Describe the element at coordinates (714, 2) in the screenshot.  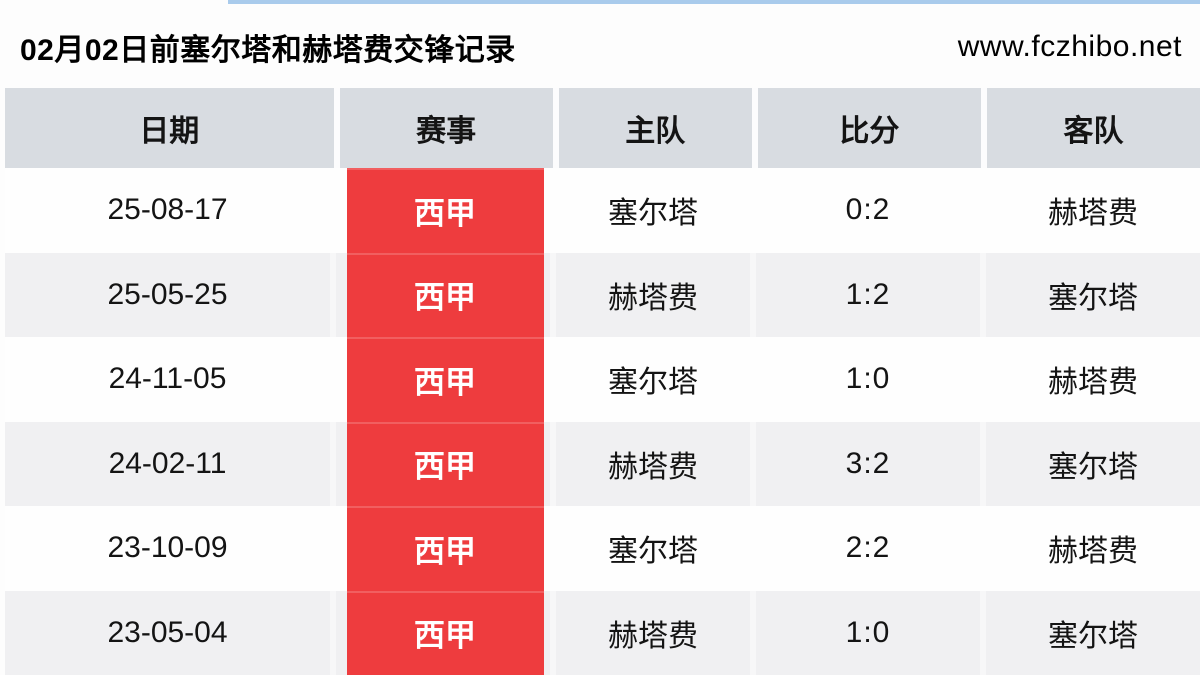
I see `top-accent-line` at that location.